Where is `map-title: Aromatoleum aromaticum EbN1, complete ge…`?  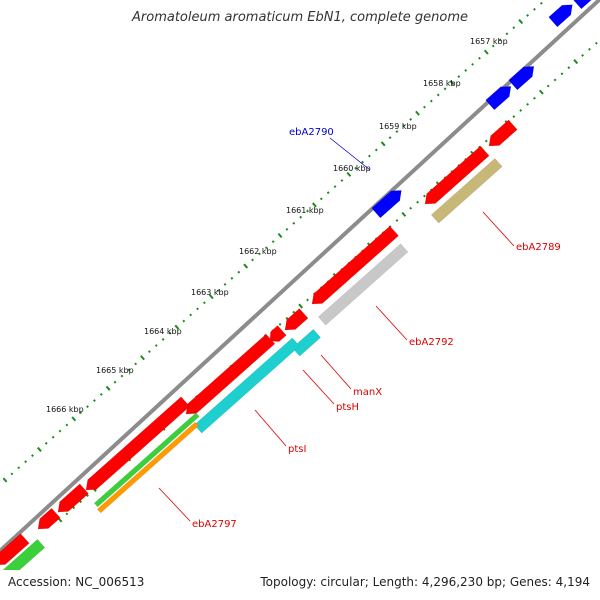
map-title: Aromatoleum aromaticum EbN1, complete ge… is located at coordinates (300, 17).